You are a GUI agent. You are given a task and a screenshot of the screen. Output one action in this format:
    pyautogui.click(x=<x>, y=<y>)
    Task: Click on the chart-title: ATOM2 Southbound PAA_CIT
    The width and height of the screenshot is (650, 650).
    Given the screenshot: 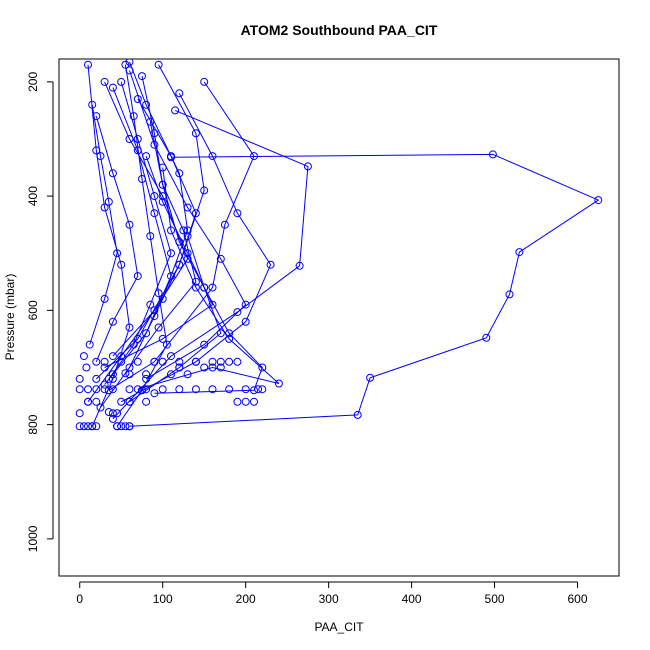 What is the action you would take?
    pyautogui.click(x=339, y=30)
    